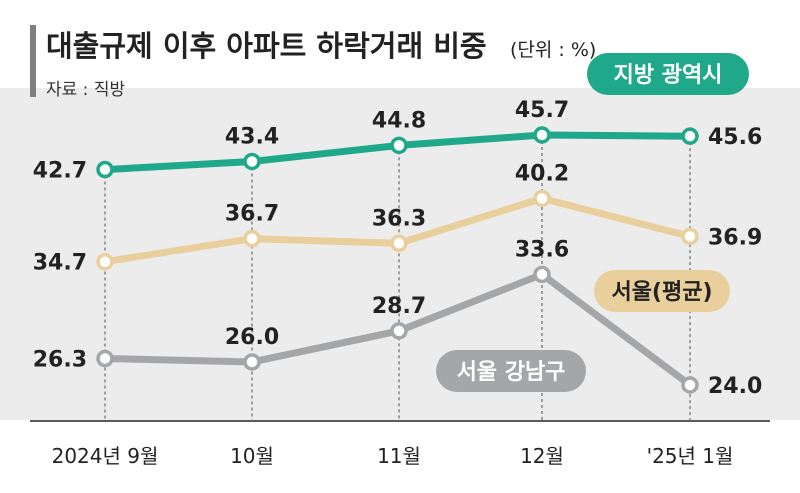  I want to click on value-label-s2-3: 36.3, so click(399, 218).